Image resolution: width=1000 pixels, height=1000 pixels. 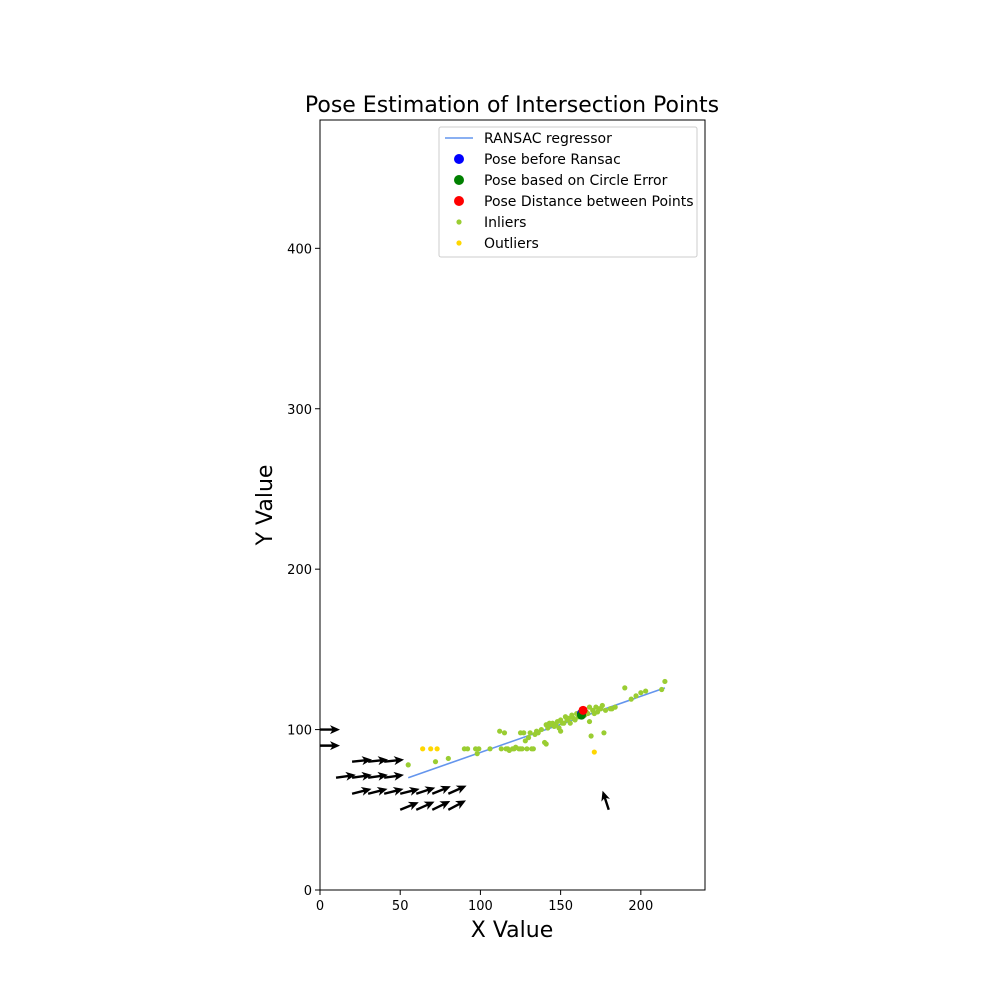 I want to click on chart-title: Pose Estimation of Intersection Points, so click(x=512, y=105).